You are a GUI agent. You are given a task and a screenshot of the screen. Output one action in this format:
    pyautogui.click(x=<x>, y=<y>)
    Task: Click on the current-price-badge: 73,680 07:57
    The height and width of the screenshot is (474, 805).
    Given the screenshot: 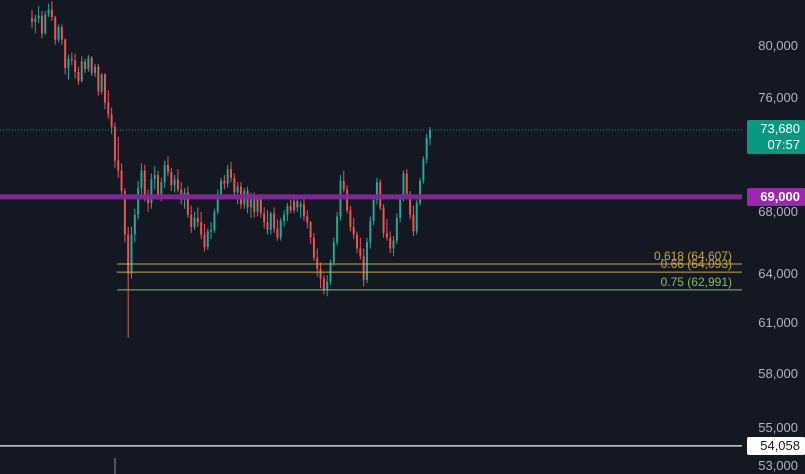 What is the action you would take?
    pyautogui.click(x=776, y=136)
    